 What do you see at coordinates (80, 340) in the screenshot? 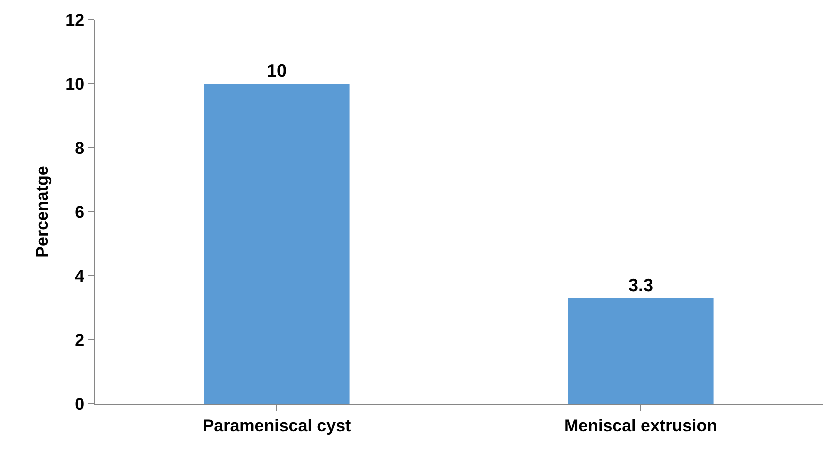
I see `y-tick-label: 2` at bounding box center [80, 340].